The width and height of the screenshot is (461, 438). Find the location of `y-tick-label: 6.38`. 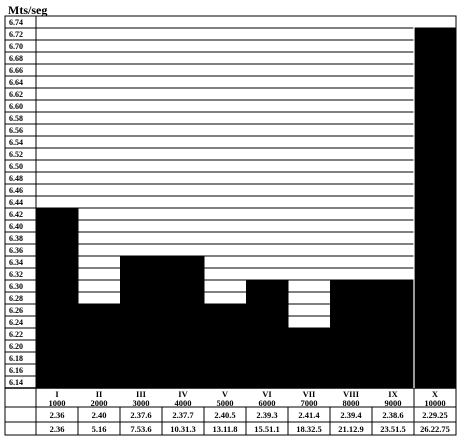

y-tick-label: 6.38 is located at coordinates (16, 238).